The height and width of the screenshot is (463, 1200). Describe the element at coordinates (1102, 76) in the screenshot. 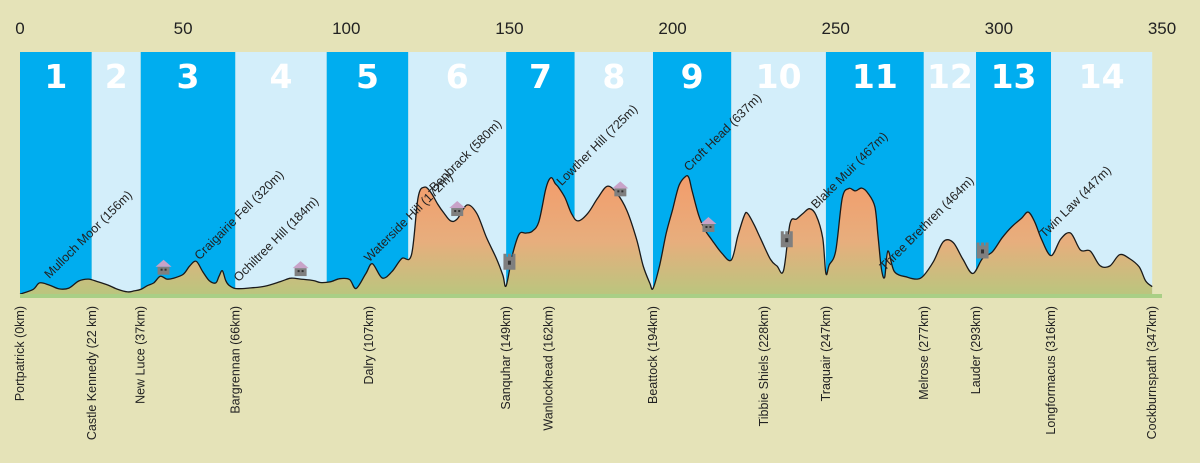

I see `stage-number-14: 14` at that location.